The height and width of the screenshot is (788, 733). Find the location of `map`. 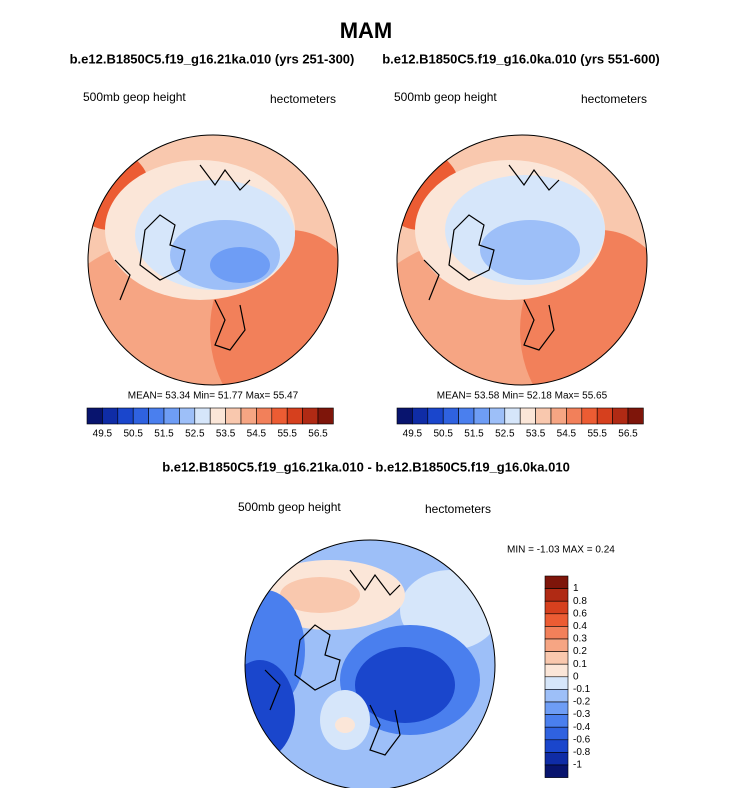

map is located at coordinates (370, 664).